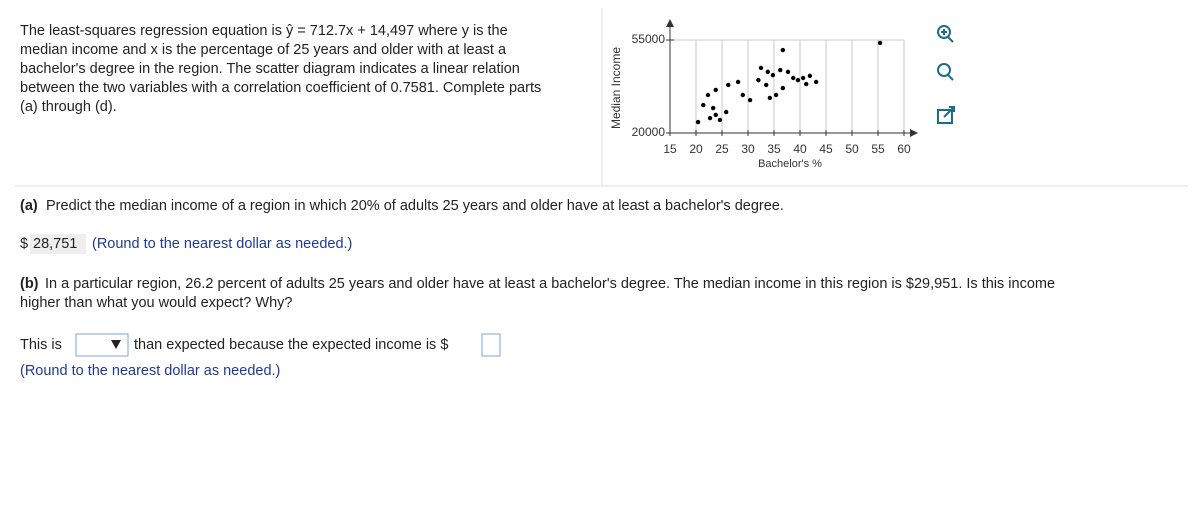  I want to click on dropdown-arrow, so click(116, 344).